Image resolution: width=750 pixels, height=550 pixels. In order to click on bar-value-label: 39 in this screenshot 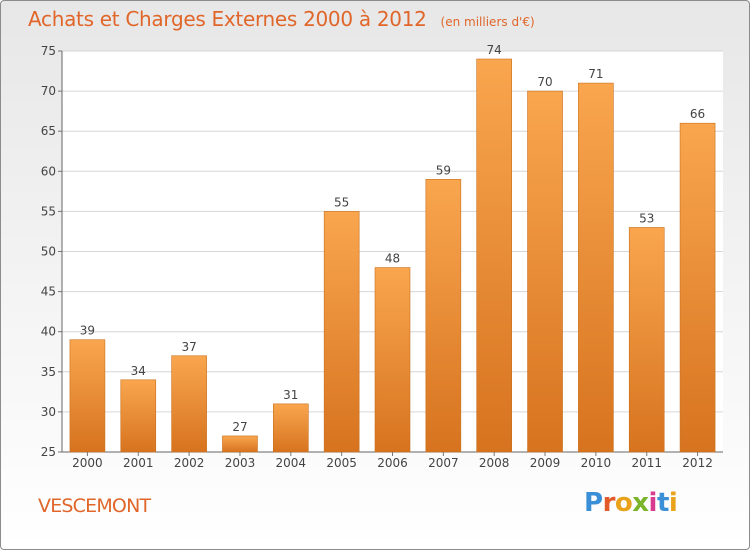, I will do `click(87, 331)`.